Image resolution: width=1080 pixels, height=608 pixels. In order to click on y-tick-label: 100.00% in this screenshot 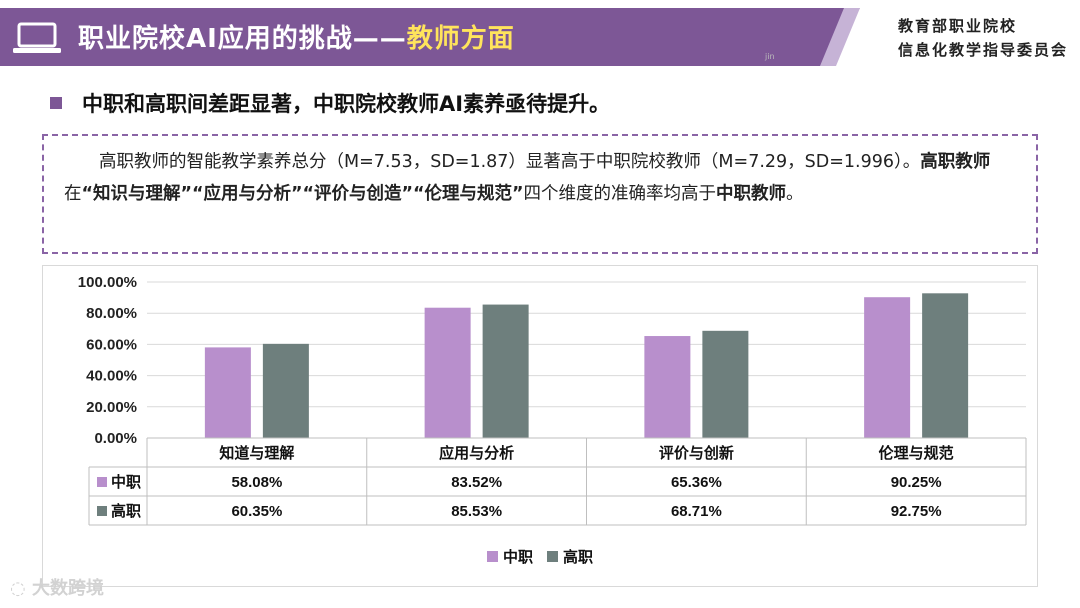, I will do `click(107, 282)`.